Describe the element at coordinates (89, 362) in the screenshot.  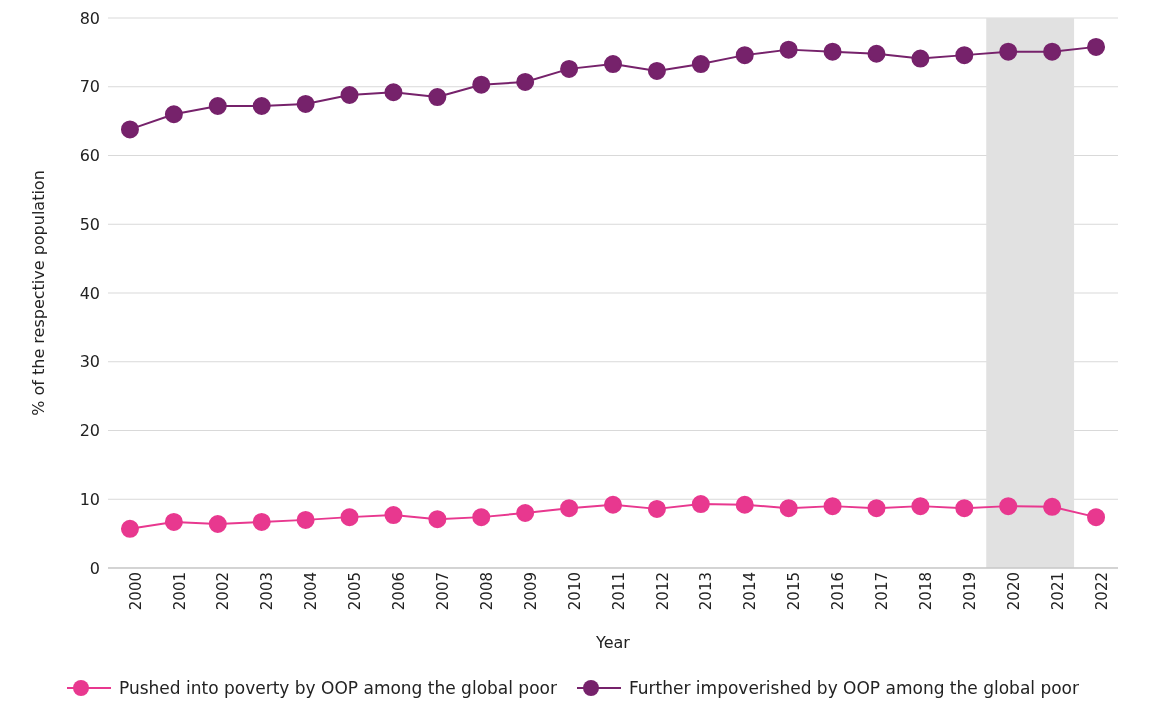
I see `y-tick-label: 30` at that location.